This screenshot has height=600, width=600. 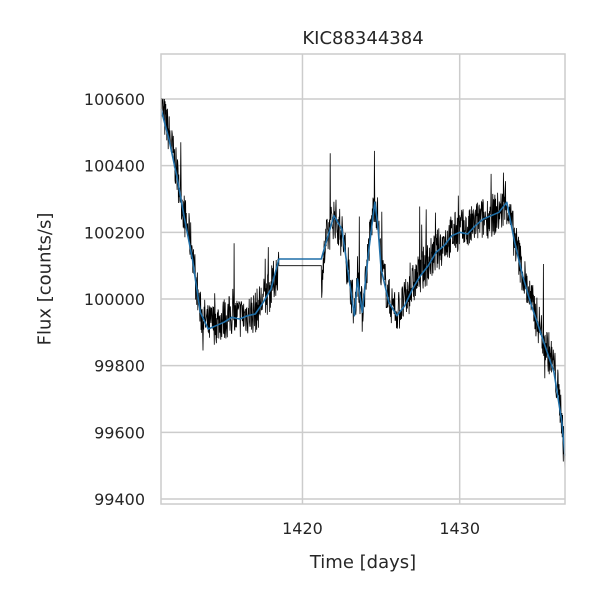 I want to click on chart-title: KIC88344384, so click(x=362, y=38).